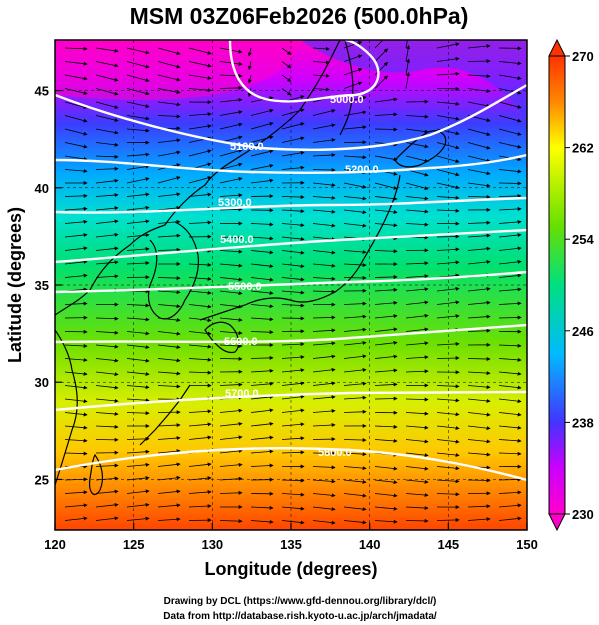 The image size is (599, 625). Describe the element at coordinates (571, 285) in the screenshot. I see `colorbar: 230 238 246 254 262 270` at that location.